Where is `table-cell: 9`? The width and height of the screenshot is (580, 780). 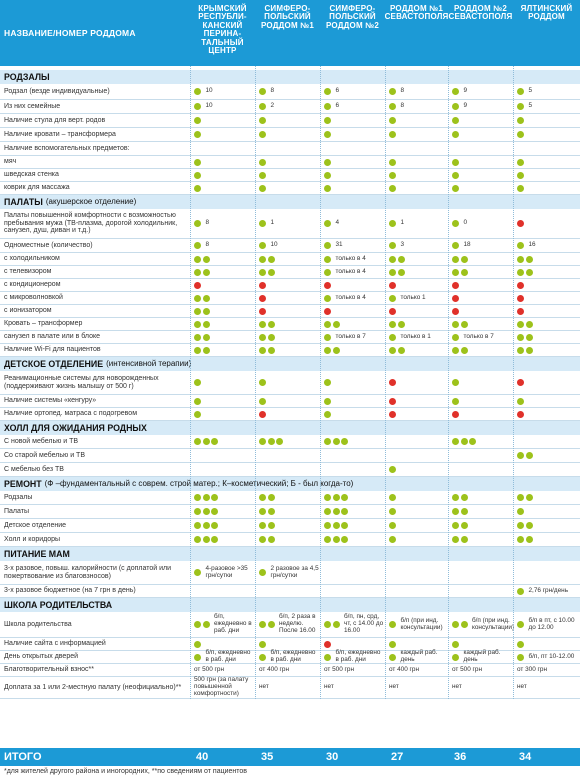
table-cell: 9 is located at coordinates (480, 106).